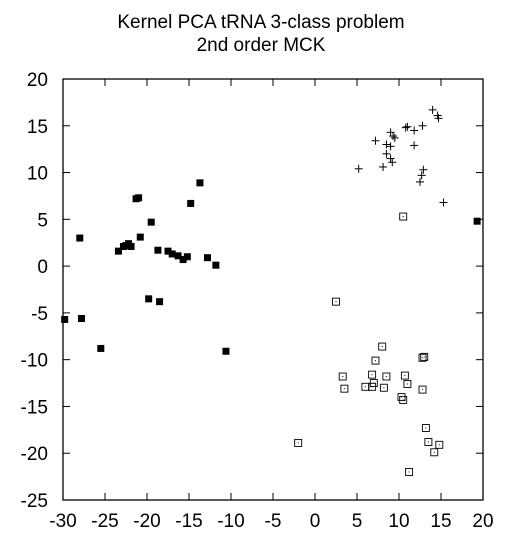 Image resolution: width=514 pixels, height=552 pixels. Describe the element at coordinates (34, 454) in the screenshot. I see `y-tick-label: -20` at that location.